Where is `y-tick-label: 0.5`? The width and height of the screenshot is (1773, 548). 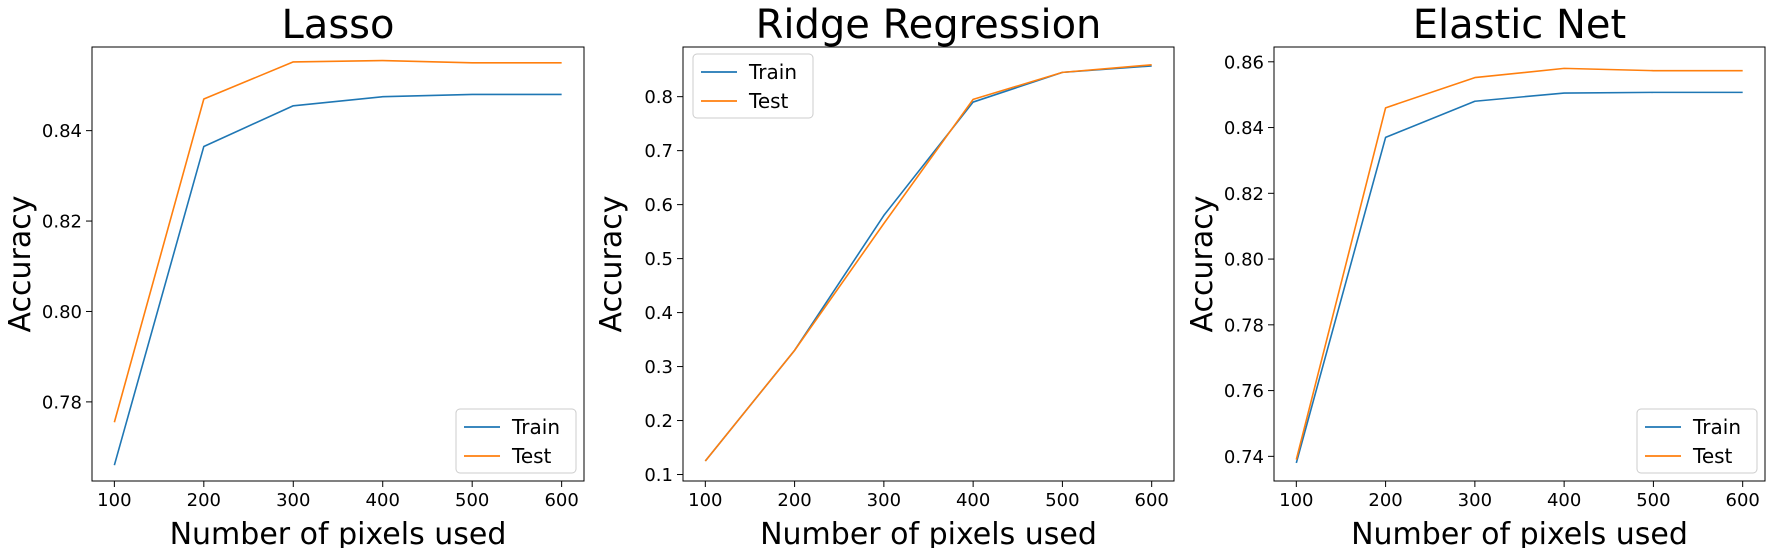
y-tick-label: 0.5 is located at coordinates (658, 259).